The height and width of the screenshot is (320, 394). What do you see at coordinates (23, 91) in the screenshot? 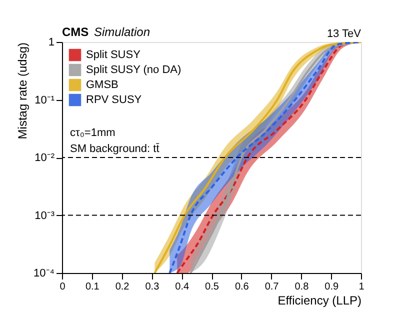
I see `y-axis-title: Mistag rate (udsg)` at bounding box center [23, 91].